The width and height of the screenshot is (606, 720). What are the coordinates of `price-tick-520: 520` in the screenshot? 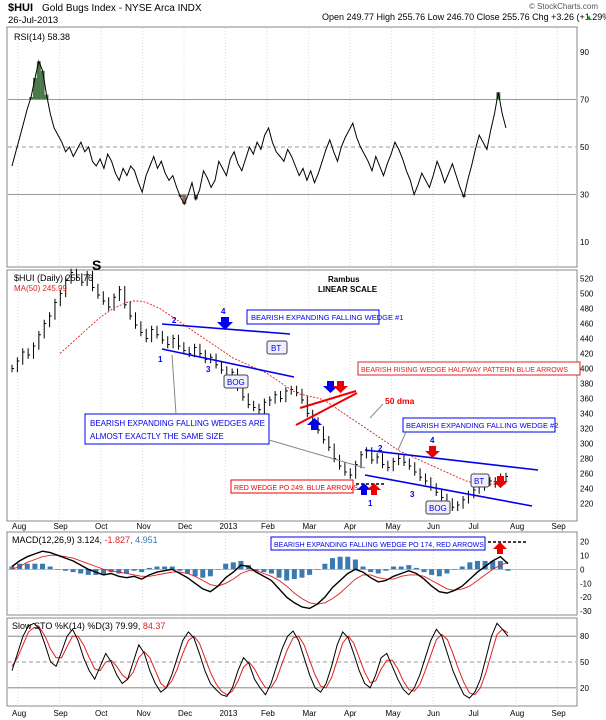 It's located at (587, 279).